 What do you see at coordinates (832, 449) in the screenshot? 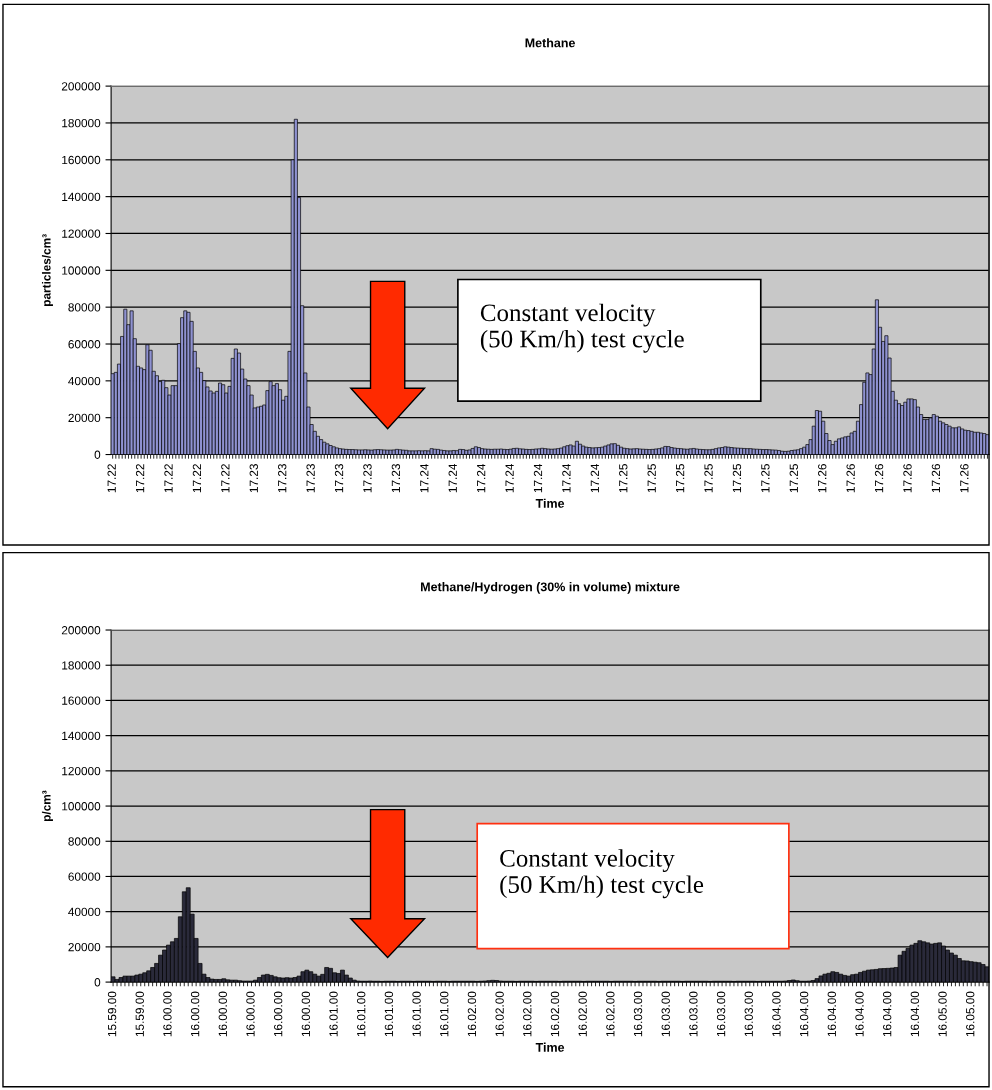
I see `bar` at bounding box center [832, 449].